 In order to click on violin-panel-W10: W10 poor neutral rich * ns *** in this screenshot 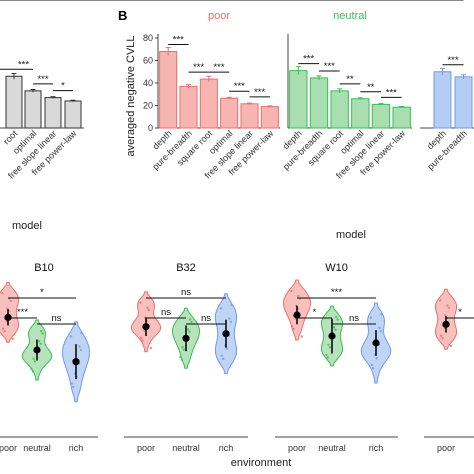, I will do `click(336, 357)`.